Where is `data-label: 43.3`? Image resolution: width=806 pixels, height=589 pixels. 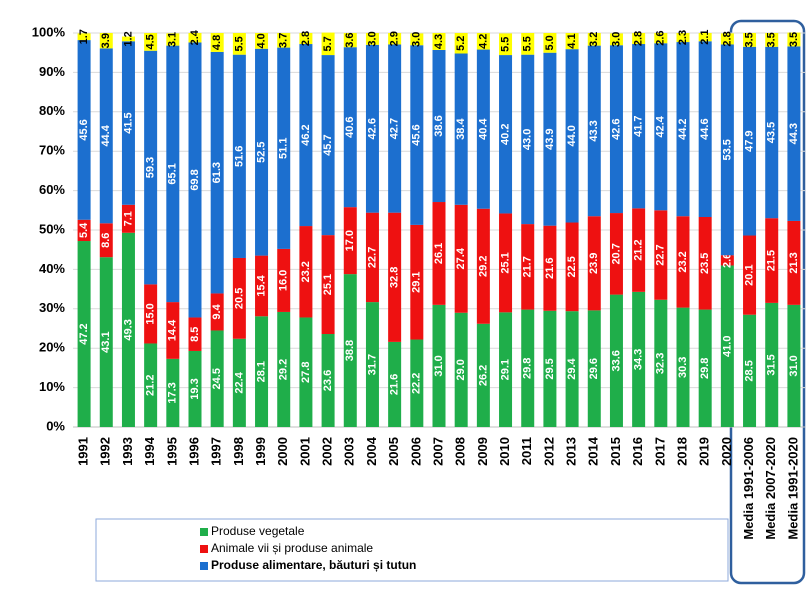 data-label: 43.3 is located at coordinates (594, 130).